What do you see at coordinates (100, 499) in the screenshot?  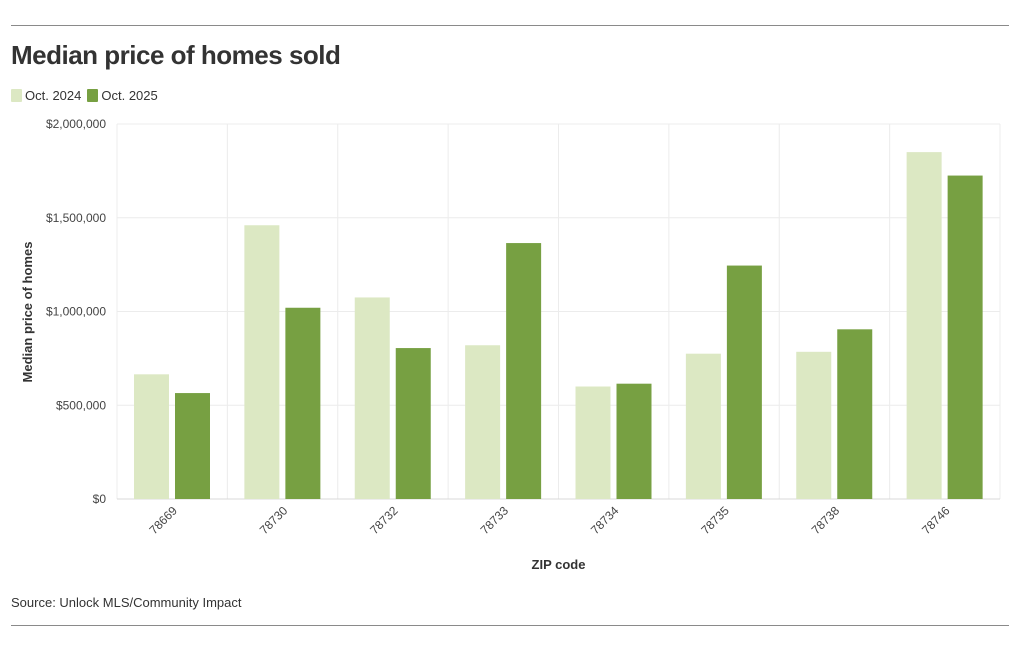 I see `y-tick-label: $0` at bounding box center [100, 499].